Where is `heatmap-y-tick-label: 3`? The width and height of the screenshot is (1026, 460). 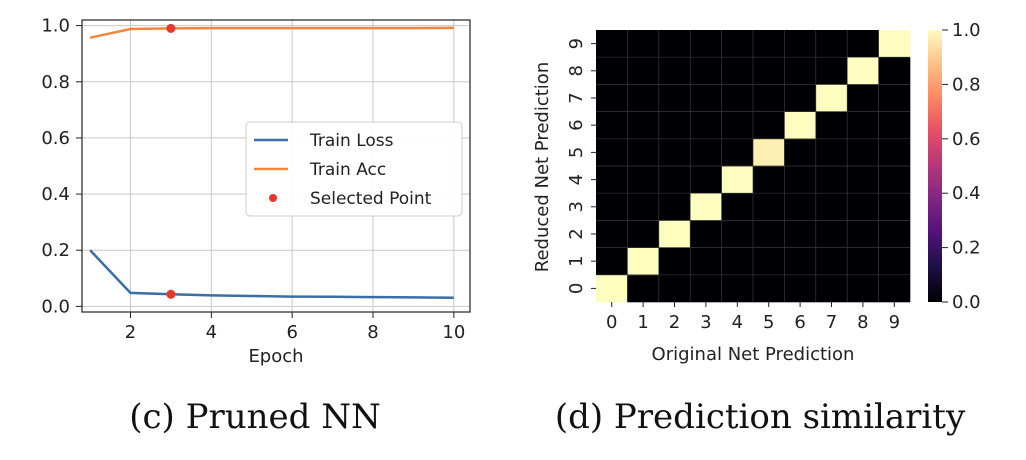
heatmap-y-tick-label: 3 is located at coordinates (576, 206).